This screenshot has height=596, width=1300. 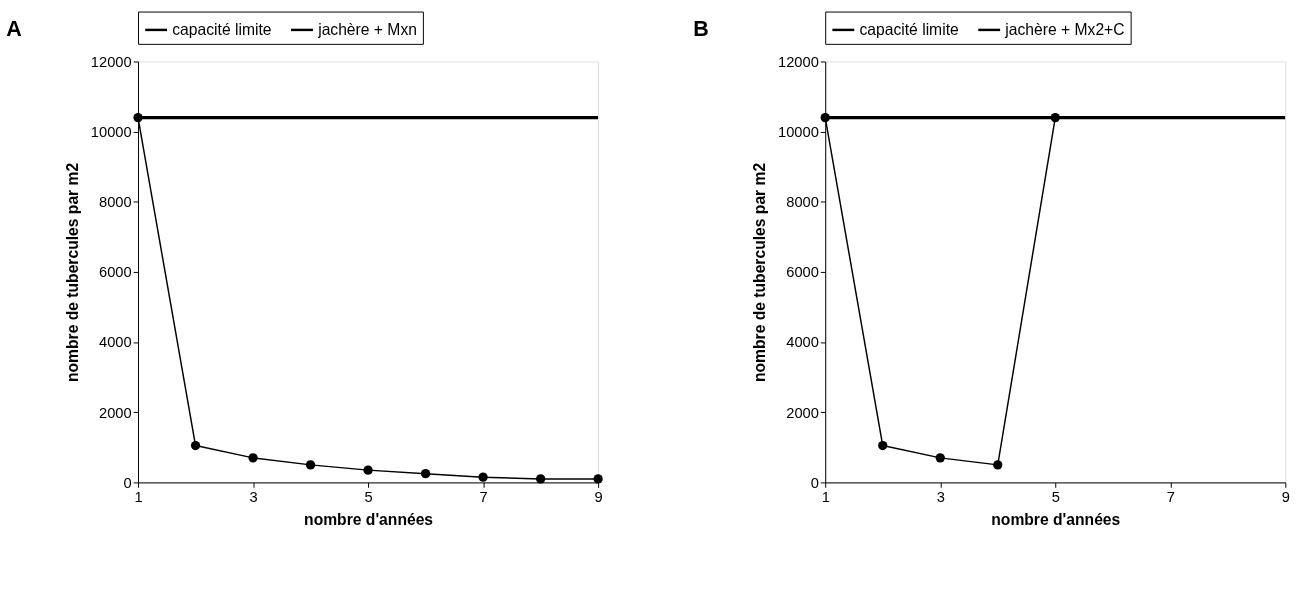 I want to click on legend-label: jachère + Mxn, so click(x=367, y=29).